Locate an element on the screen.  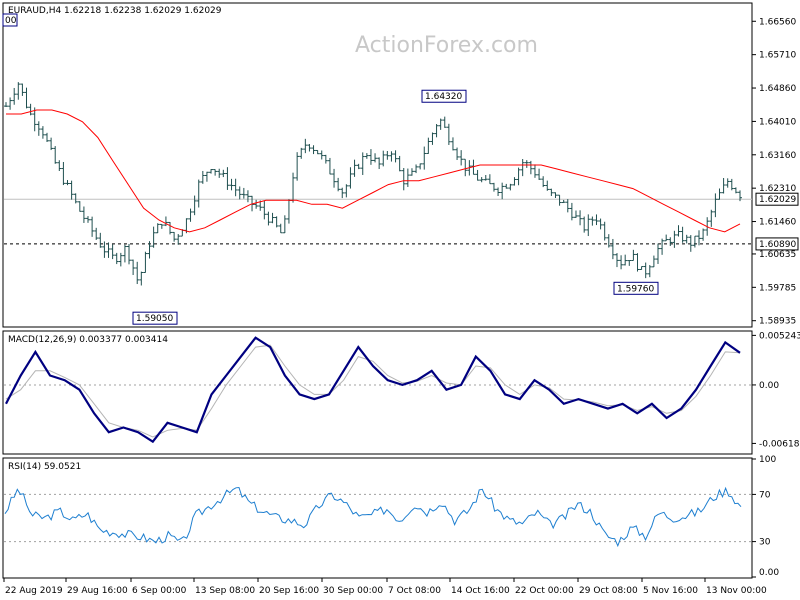
price-tick-label: 1.61460 is located at coordinates (777, 223).